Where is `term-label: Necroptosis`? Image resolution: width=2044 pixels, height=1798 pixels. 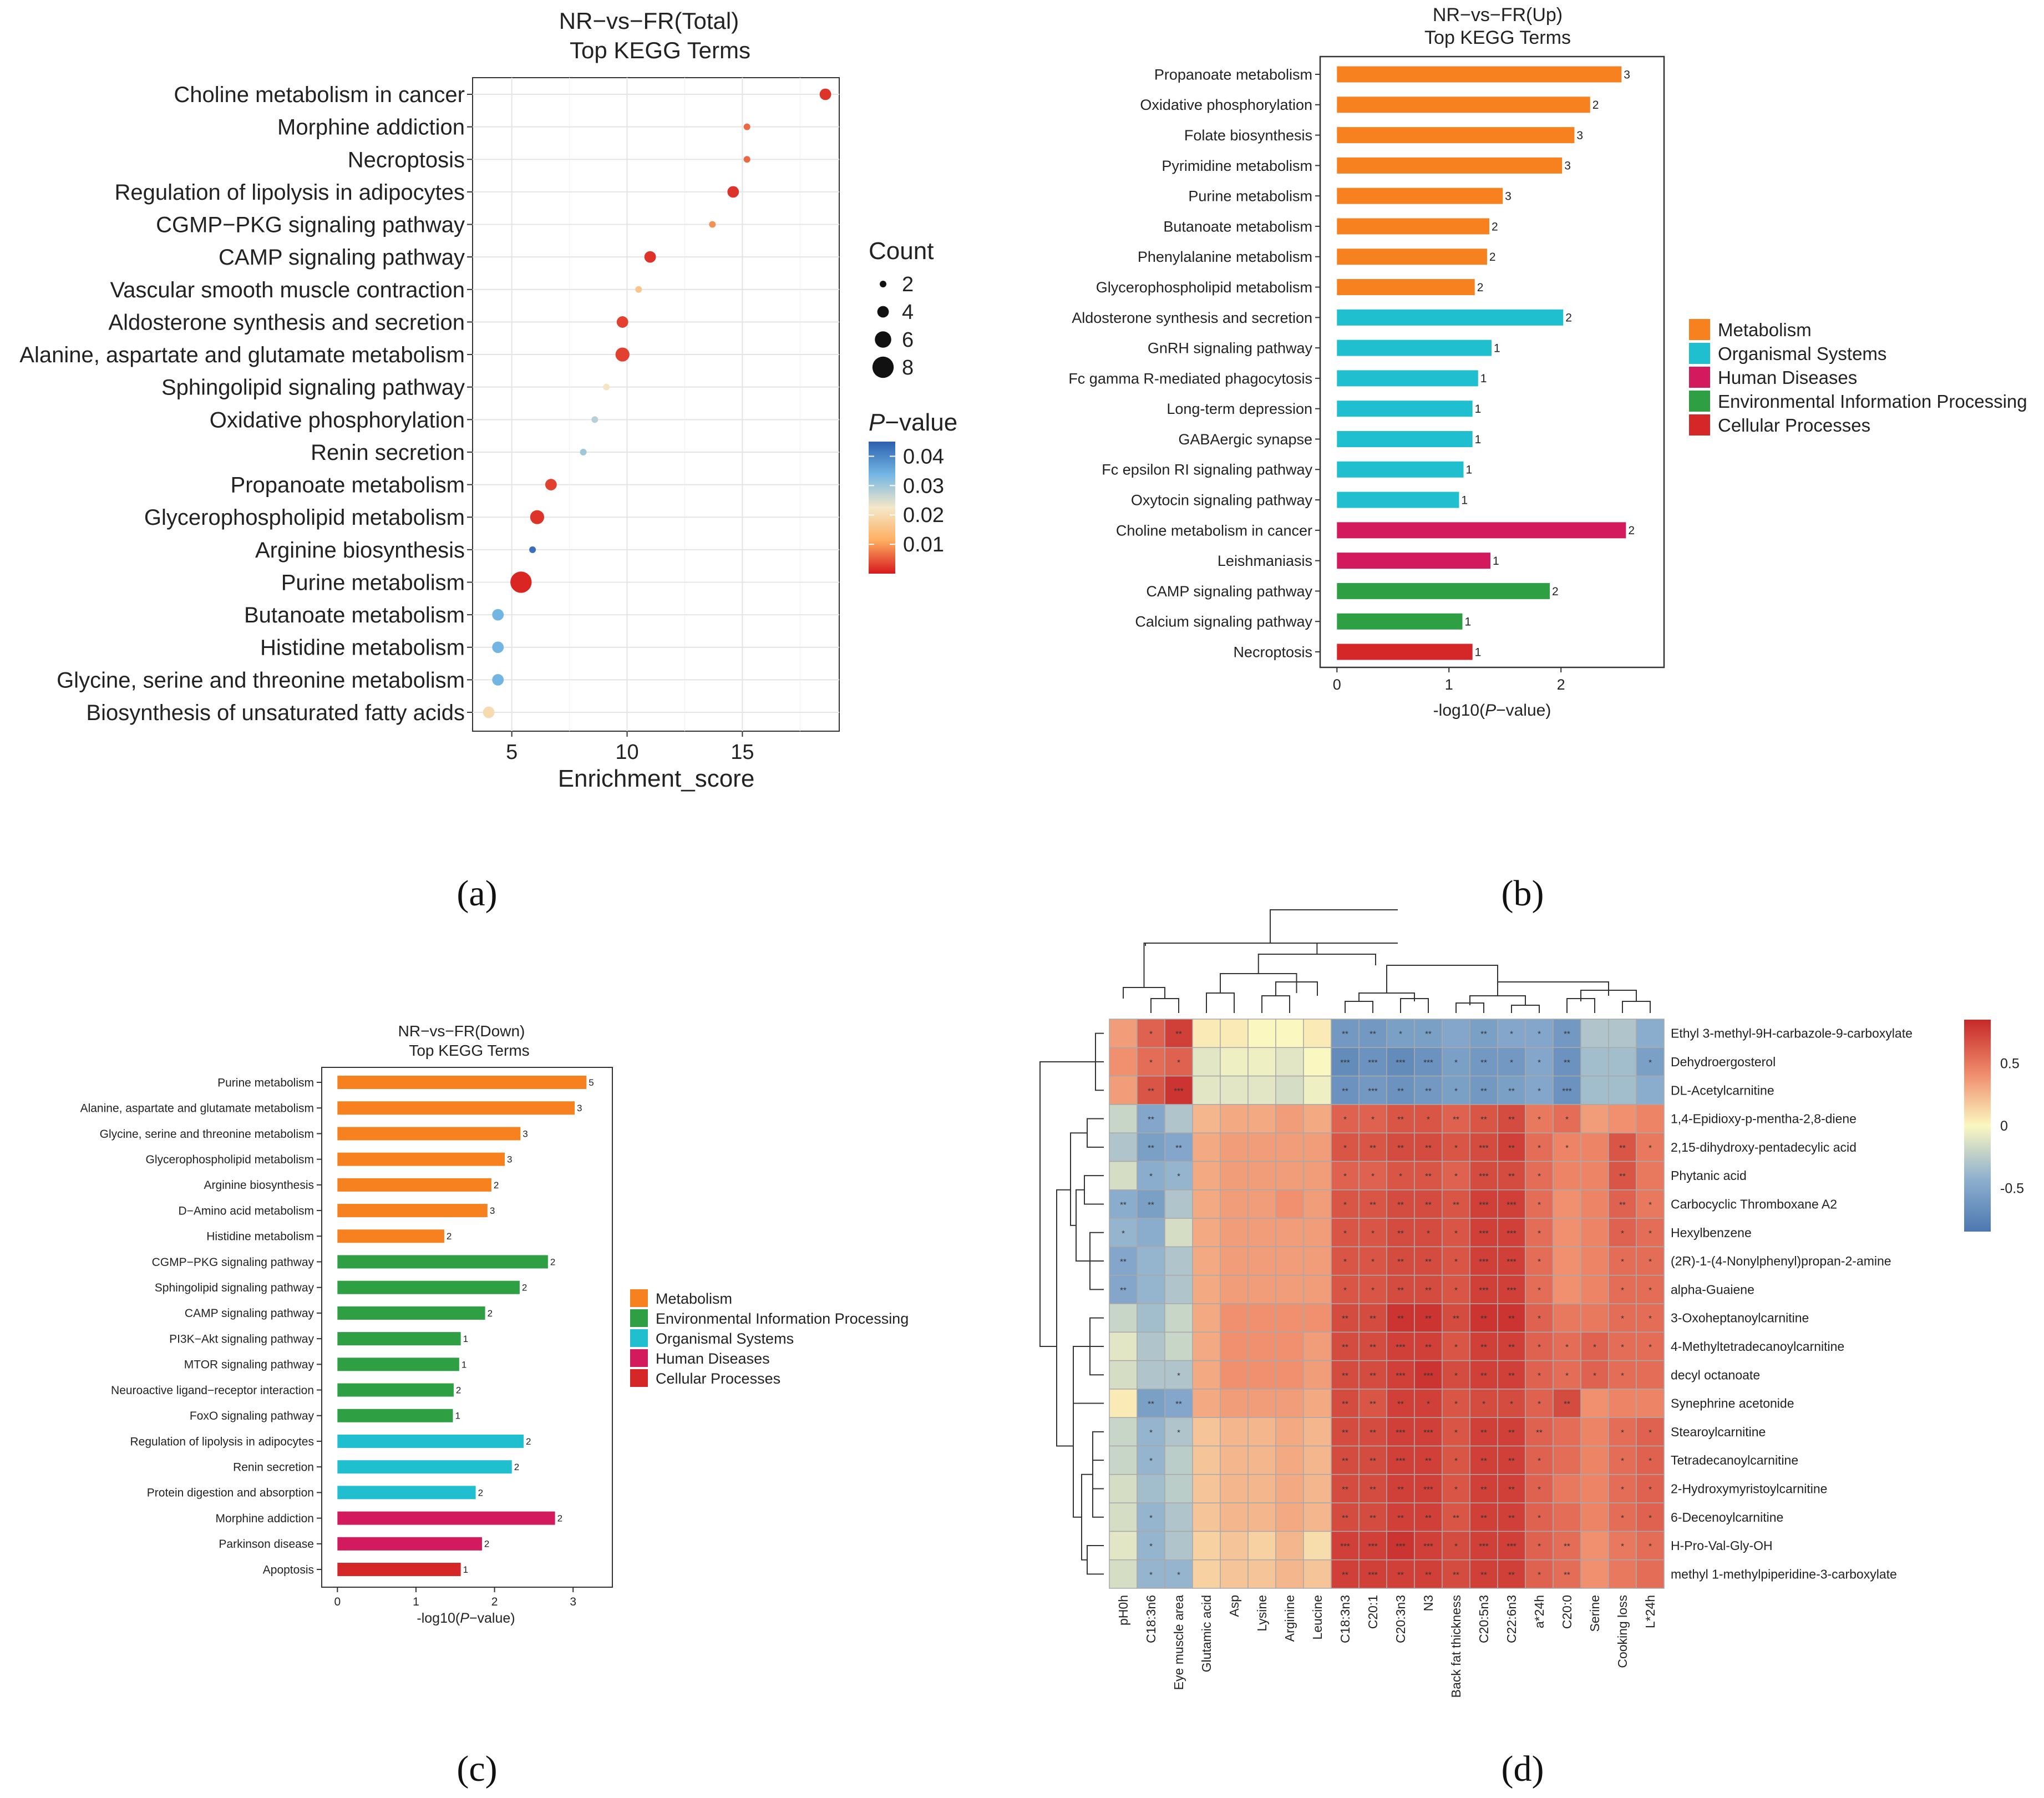 term-label: Necroptosis is located at coordinates (406, 160).